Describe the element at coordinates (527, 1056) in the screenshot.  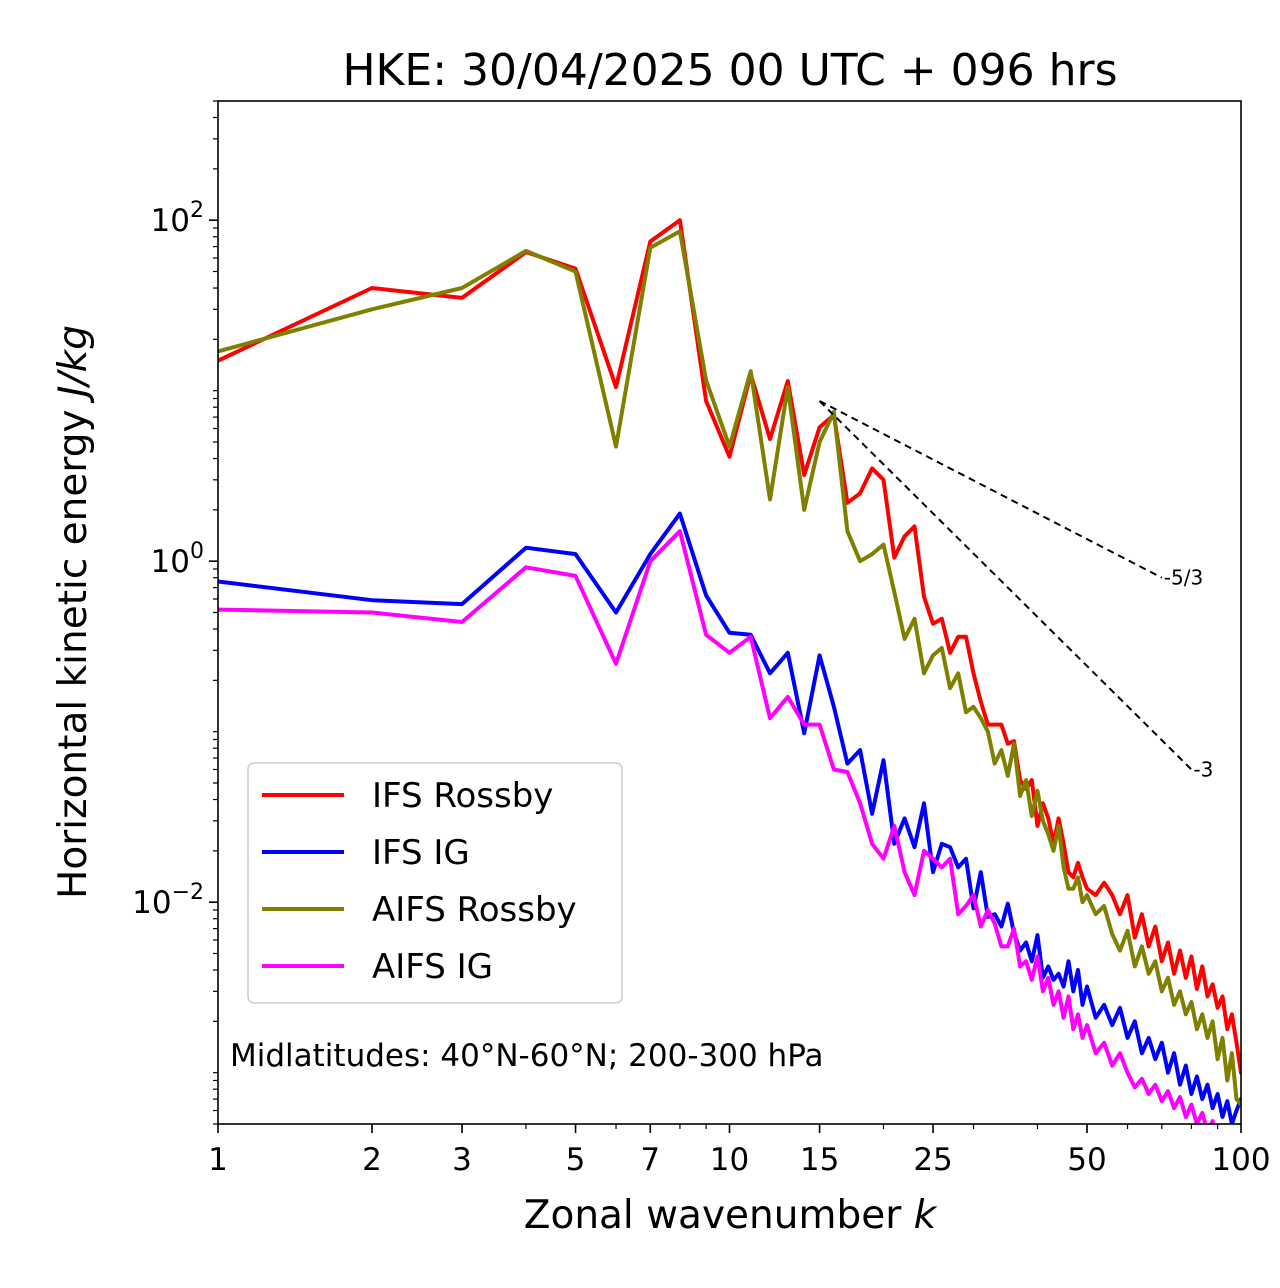
I see `region-annotation: Midlatitudes: 40°N-60°N; 200-300 hPa` at that location.